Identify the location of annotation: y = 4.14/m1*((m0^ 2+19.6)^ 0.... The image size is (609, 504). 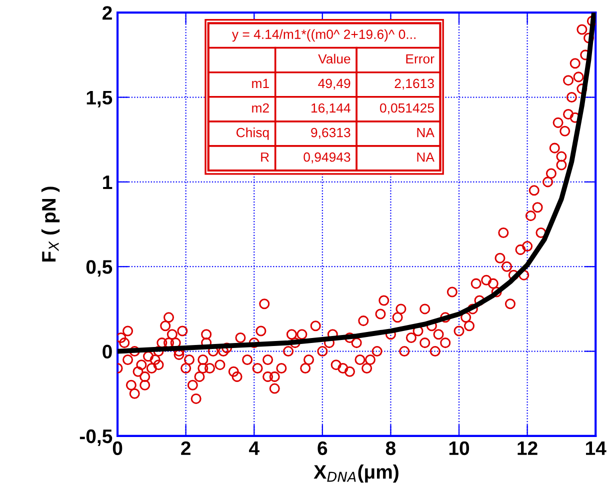
(324, 35).